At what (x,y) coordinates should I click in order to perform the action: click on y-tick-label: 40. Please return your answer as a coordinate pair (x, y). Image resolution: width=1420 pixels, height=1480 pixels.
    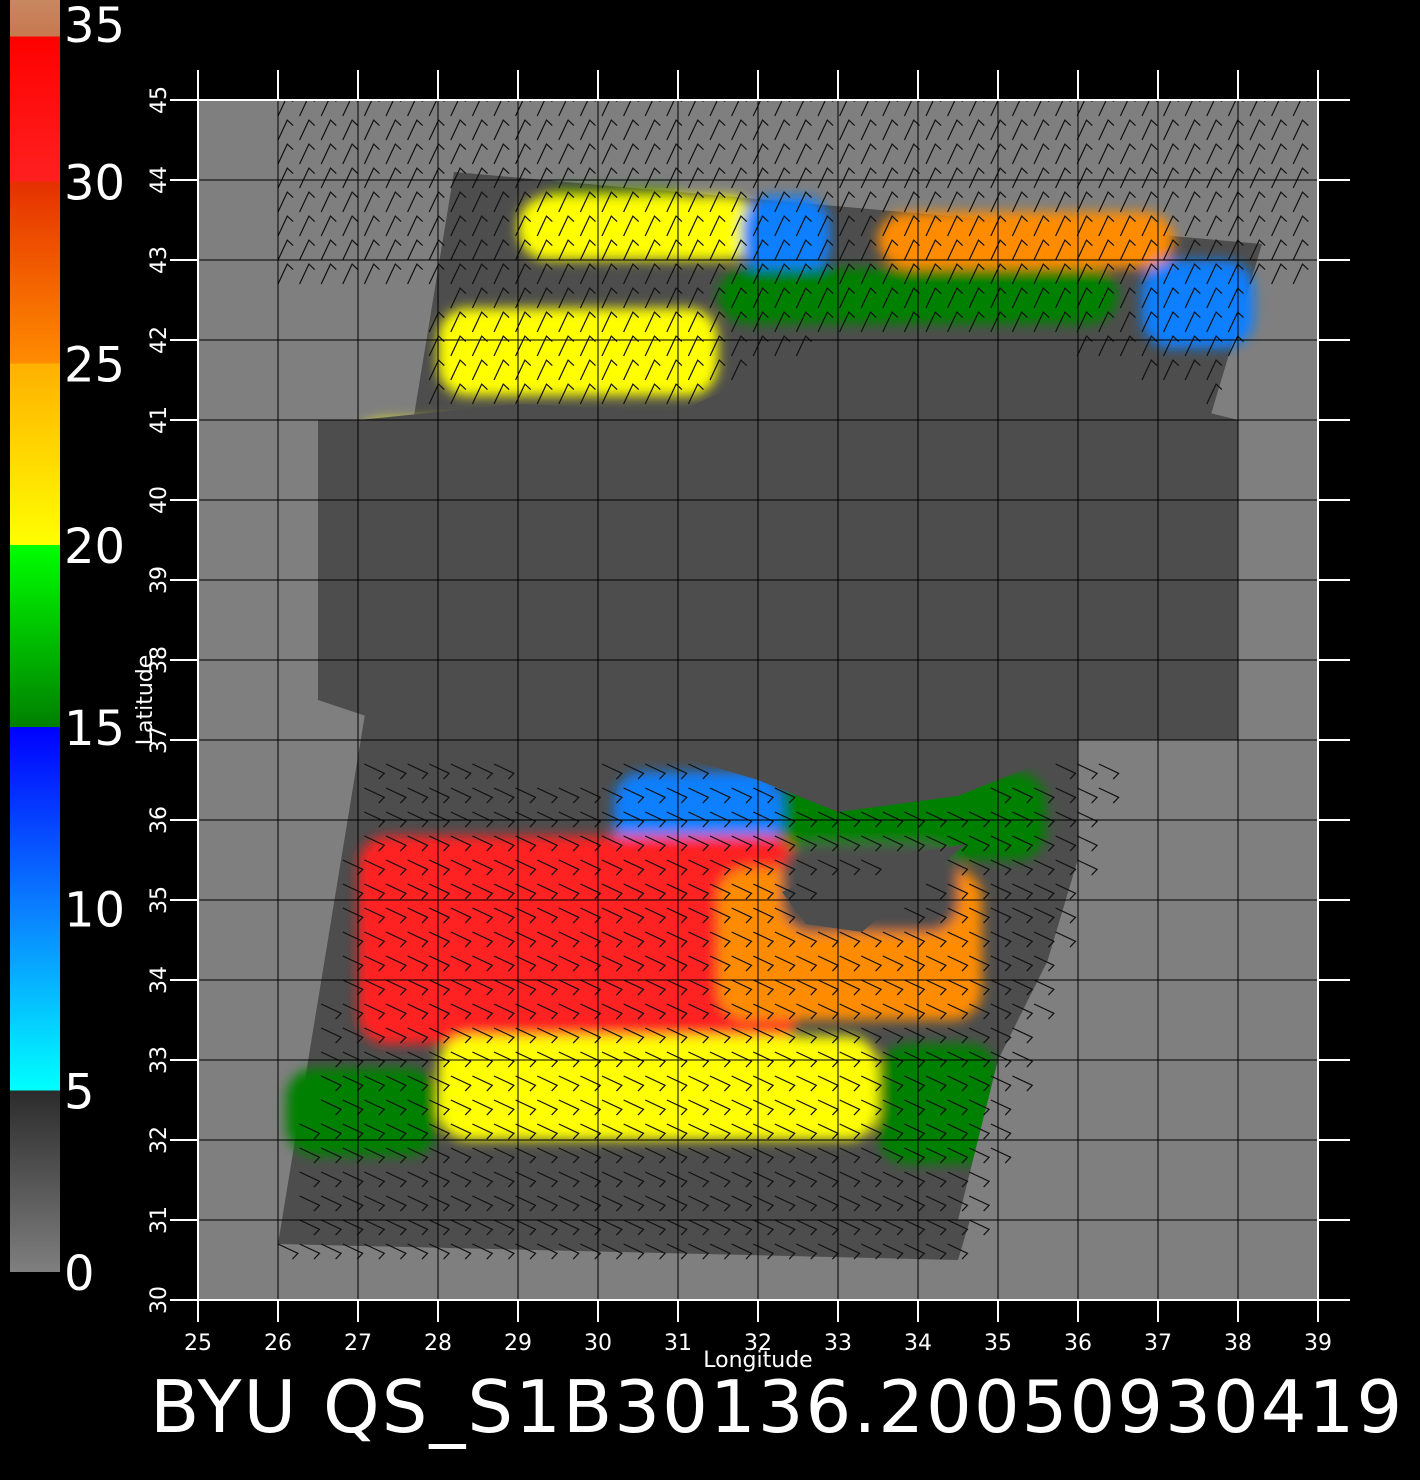
    Looking at the image, I should click on (159, 500).